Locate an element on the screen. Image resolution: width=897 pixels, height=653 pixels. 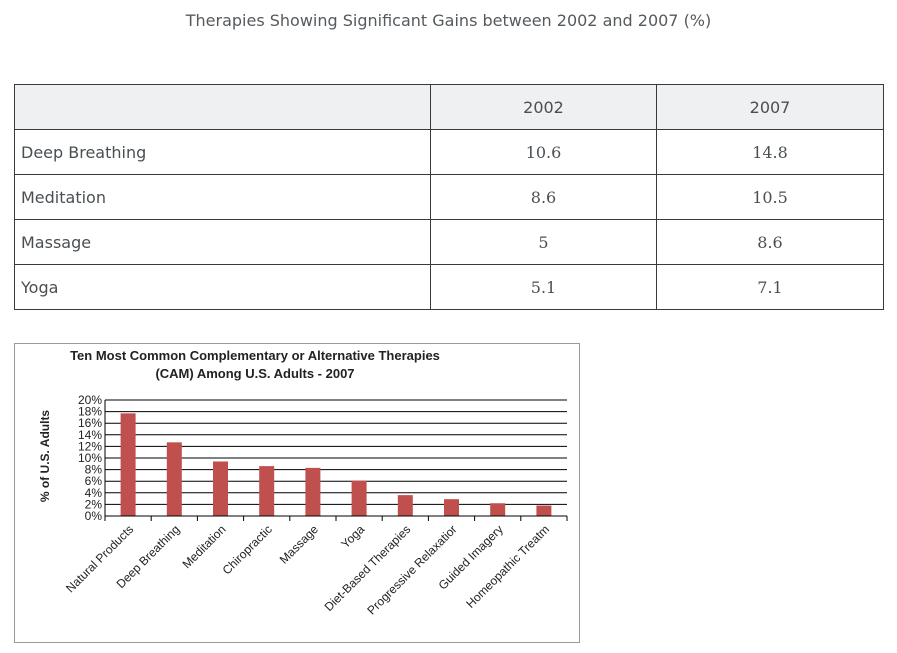
table-row: Yoga 5.1 7.1 is located at coordinates (449, 287).